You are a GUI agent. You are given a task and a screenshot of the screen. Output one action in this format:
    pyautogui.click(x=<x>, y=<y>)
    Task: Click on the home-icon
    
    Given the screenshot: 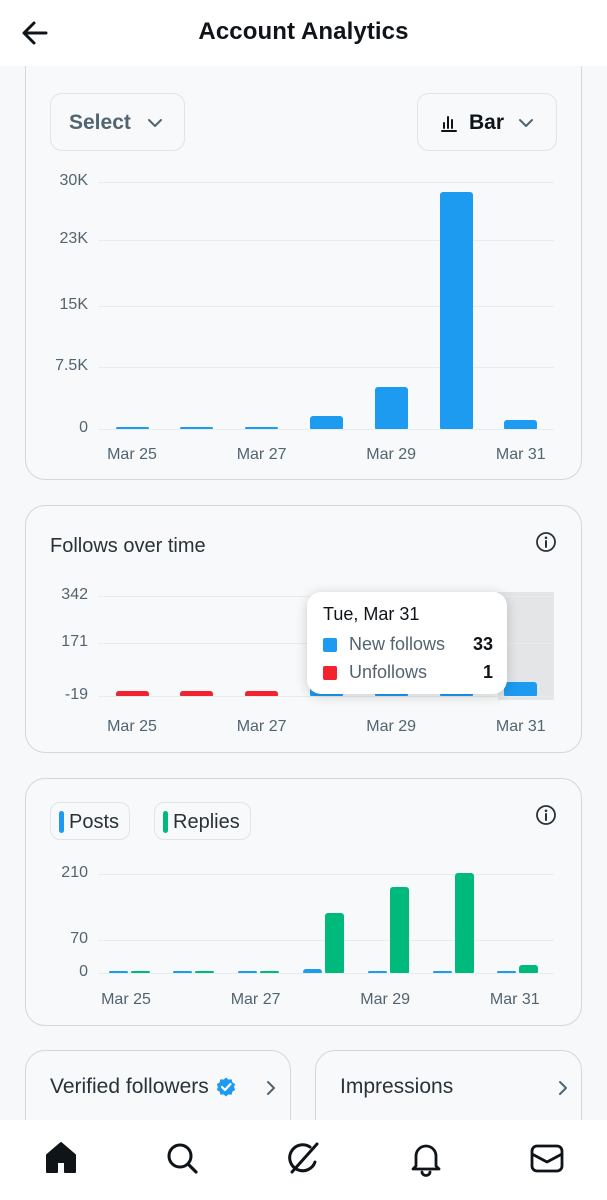 What is the action you would take?
    pyautogui.click(x=61, y=1158)
    